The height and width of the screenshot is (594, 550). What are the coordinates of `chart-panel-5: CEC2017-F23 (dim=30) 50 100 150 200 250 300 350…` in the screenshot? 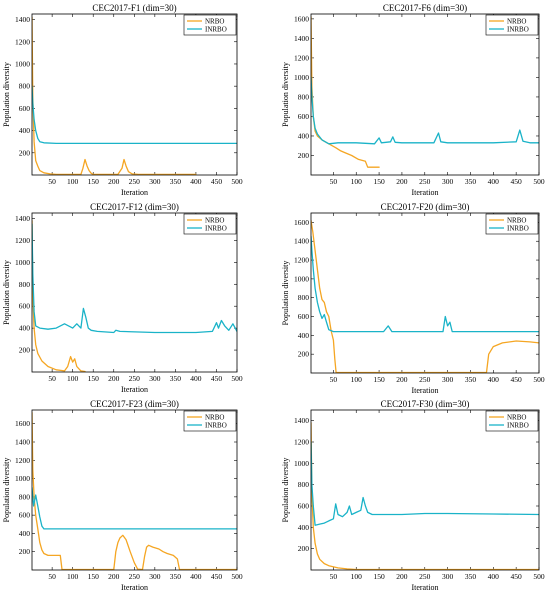 It's located at (122, 495).